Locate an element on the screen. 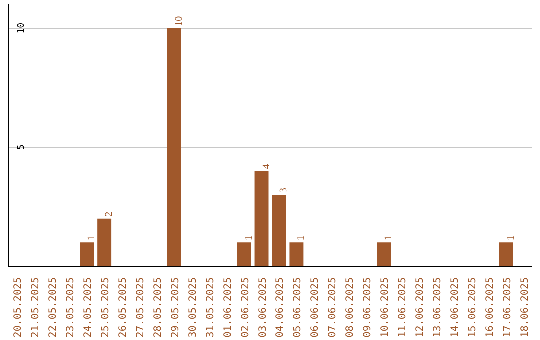 Image resolution: width=540 pixels, height=340 pixels. data-label: 2 is located at coordinates (110, 214).